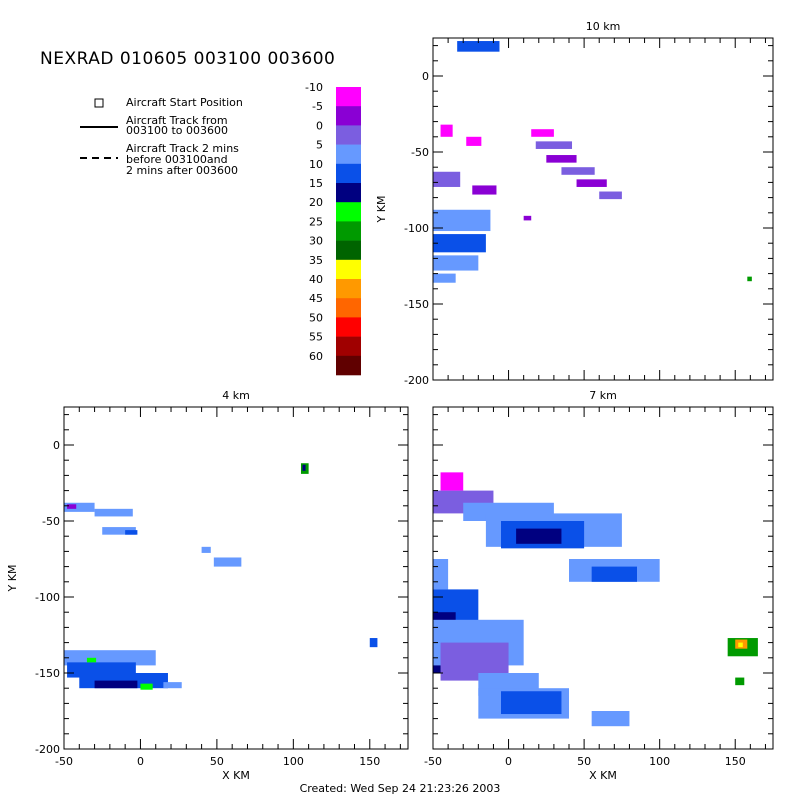 The height and width of the screenshot is (800, 800). Describe the element at coordinates (184, 102) in the screenshot. I see `legend-start-label: Aircraft Start Position` at that location.